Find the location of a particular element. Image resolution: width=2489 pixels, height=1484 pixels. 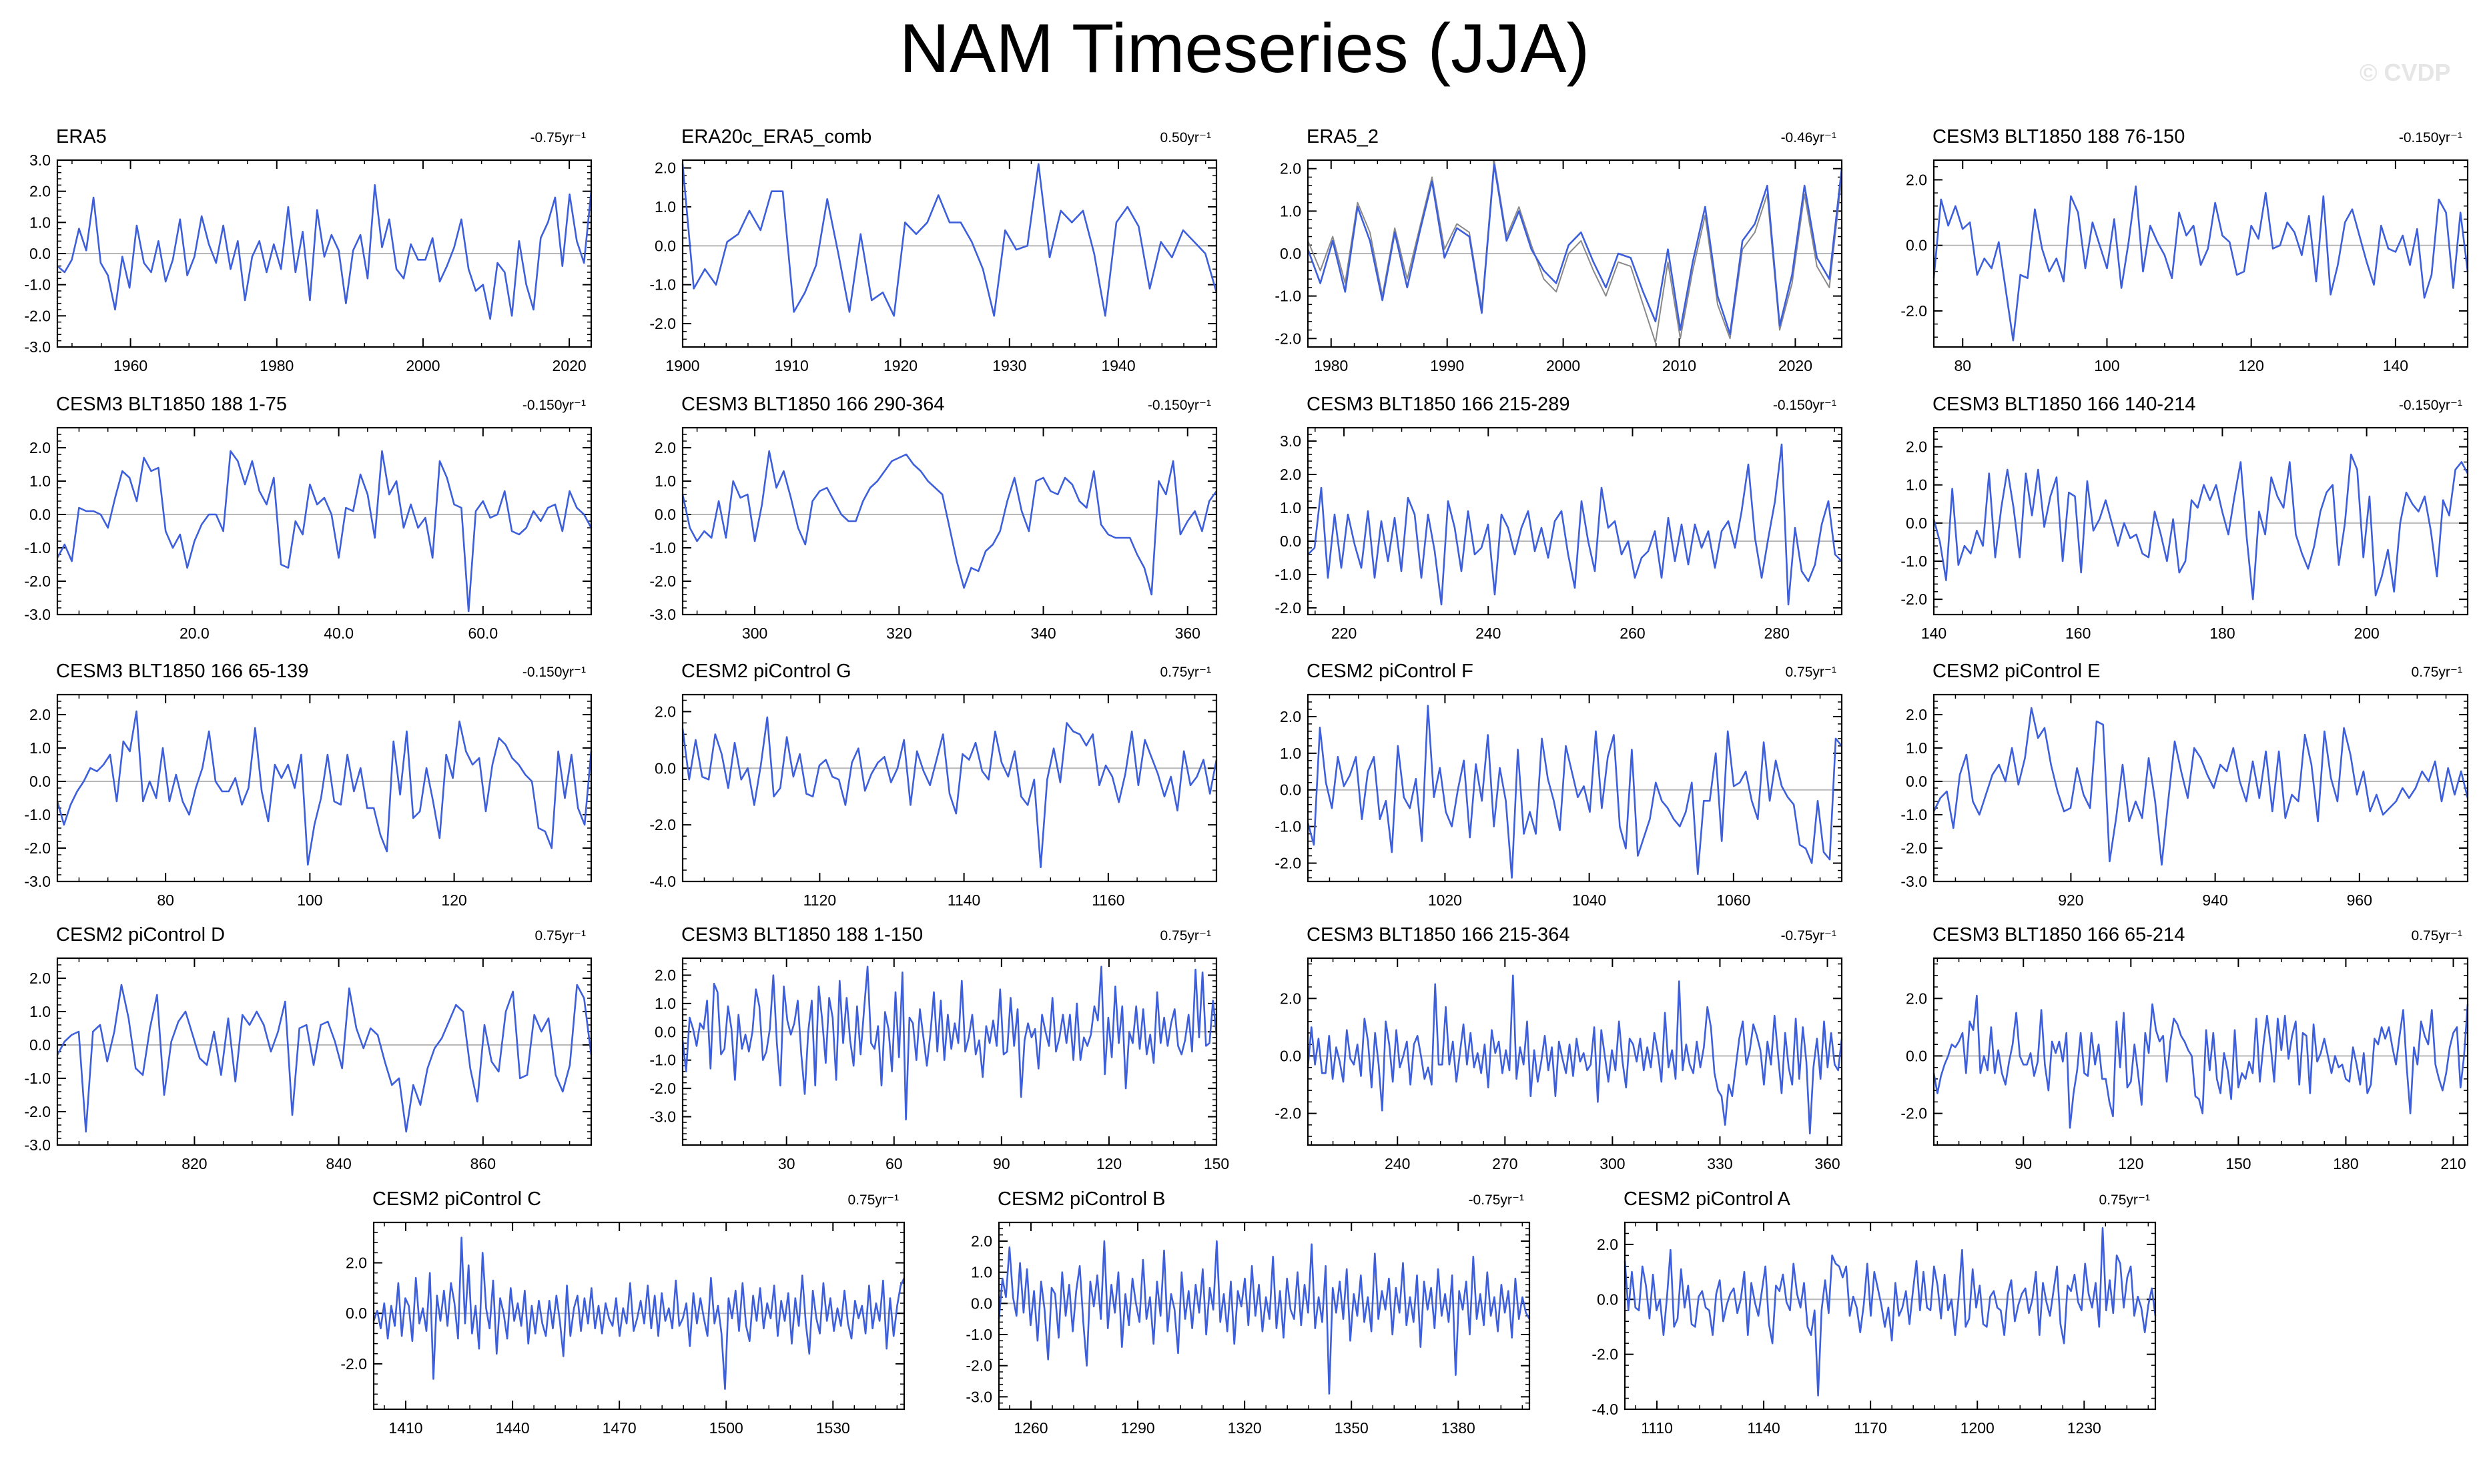

panel-title: CESM2 piControl G is located at coordinates (766, 671).